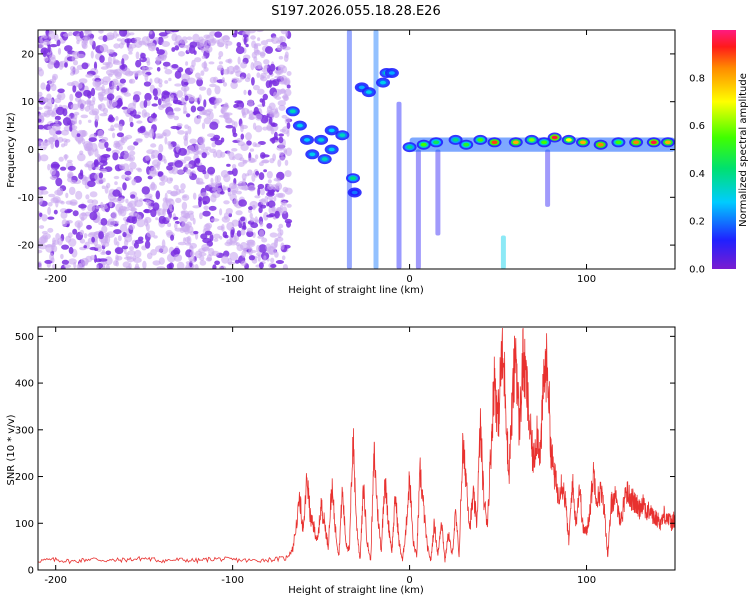 The image size is (750, 600). Describe the element at coordinates (349, 149) in the screenshot. I see `vertical-streak` at that location.